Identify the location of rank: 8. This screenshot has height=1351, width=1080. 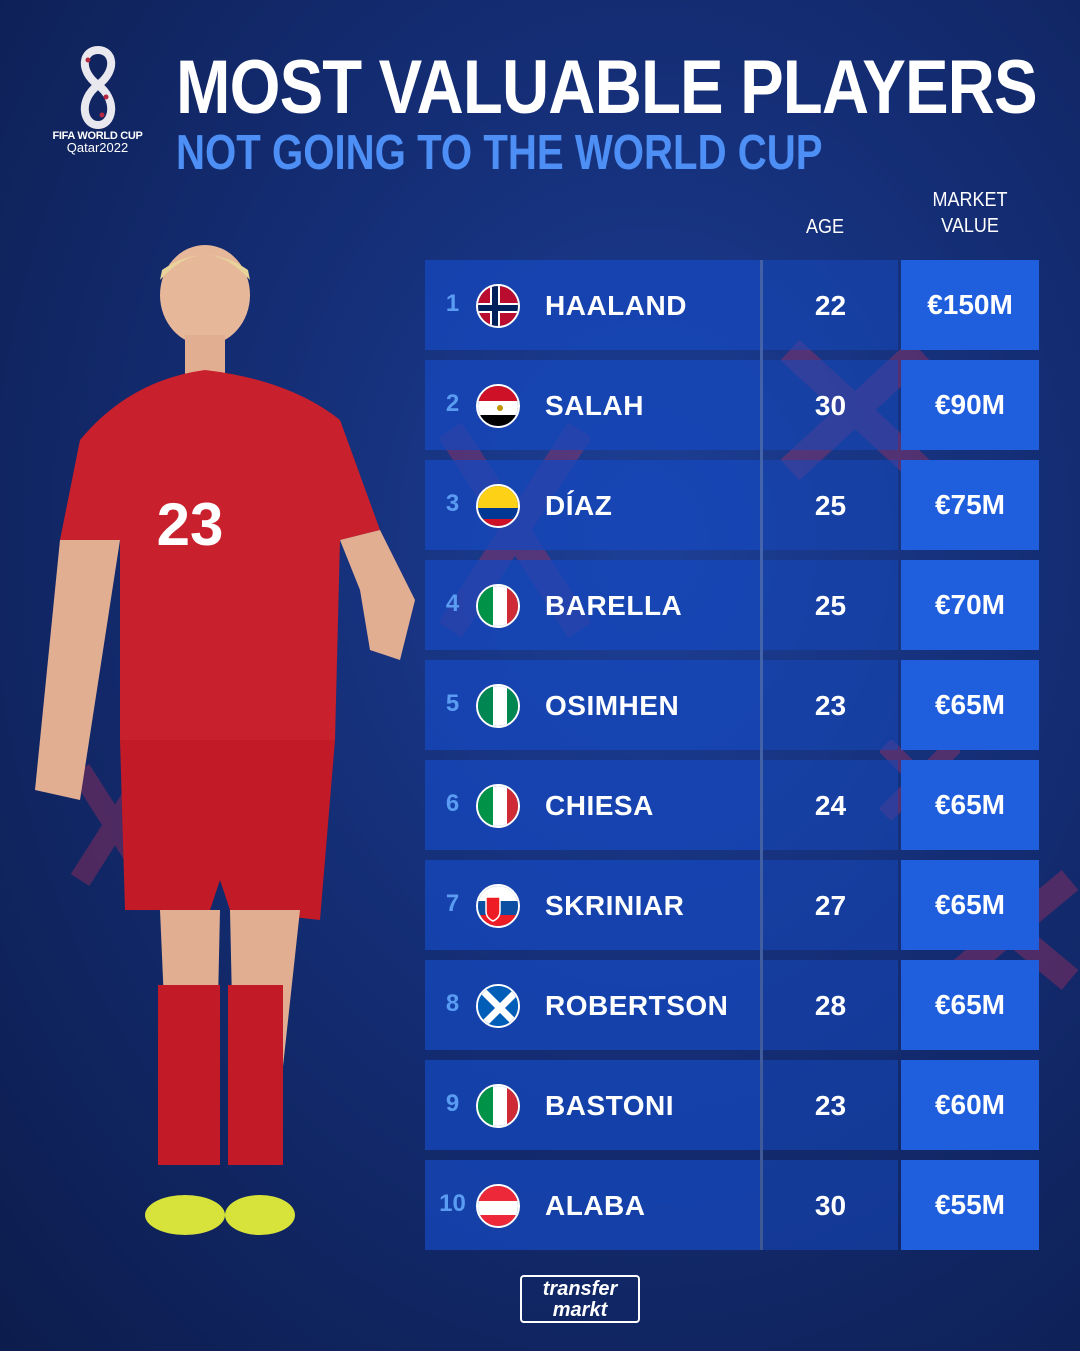
(452, 1003).